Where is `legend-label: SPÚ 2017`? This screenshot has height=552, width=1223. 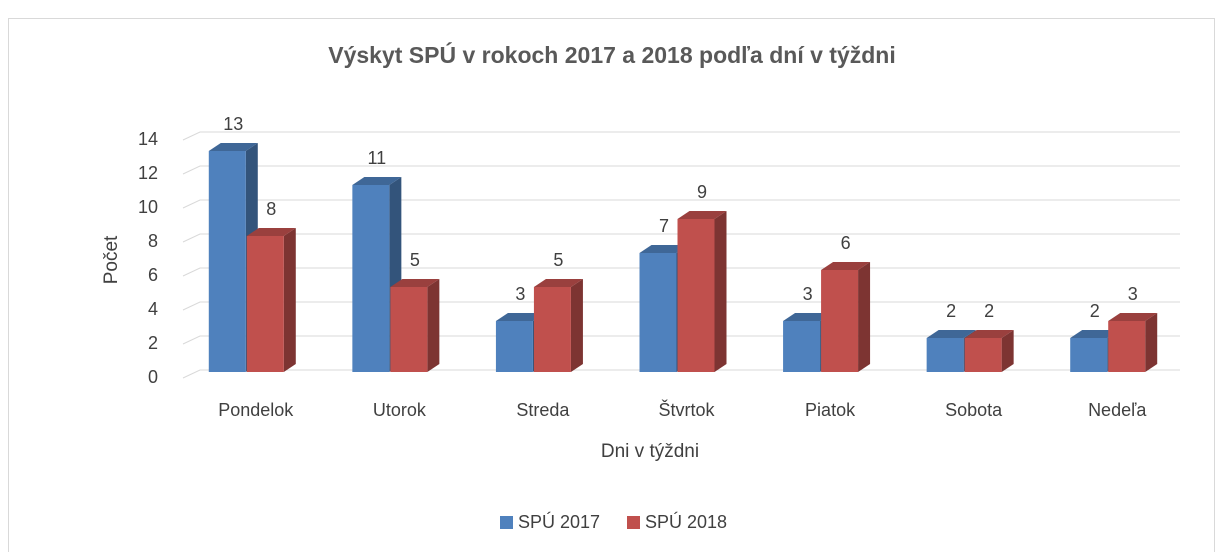
legend-label: SPÚ 2017 is located at coordinates (559, 521).